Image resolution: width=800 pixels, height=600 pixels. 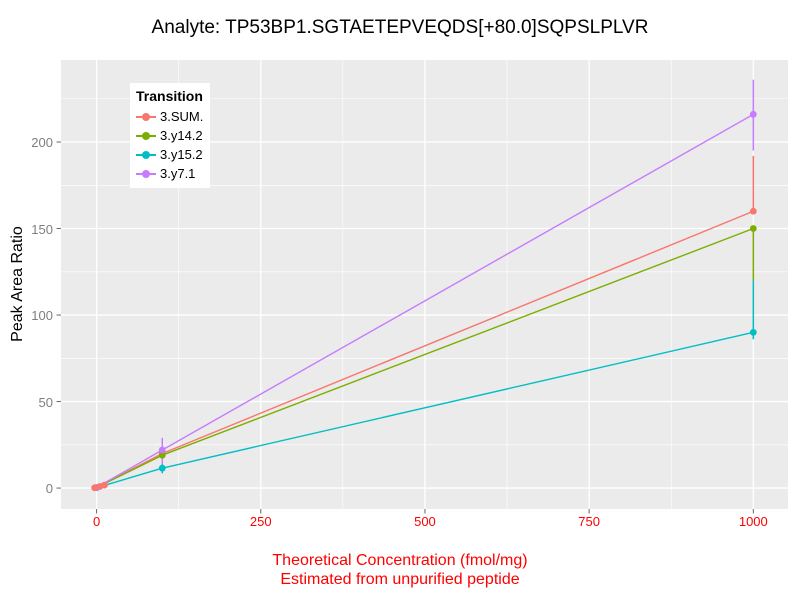 What do you see at coordinates (49, 489) in the screenshot?
I see `y-tick-label: 0` at bounding box center [49, 489].